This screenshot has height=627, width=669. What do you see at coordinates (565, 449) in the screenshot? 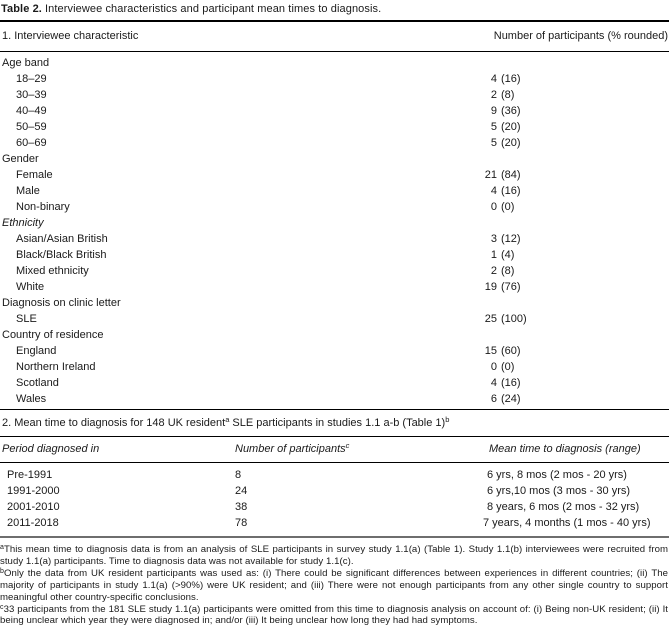
I see `part2-col3-header: Mean time to diagnosis (range)` at bounding box center [565, 449].